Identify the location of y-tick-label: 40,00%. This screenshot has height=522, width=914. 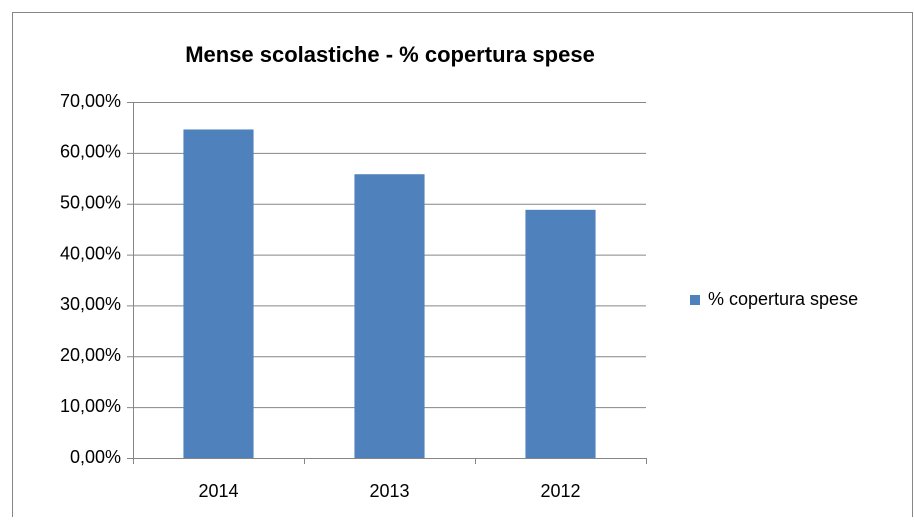
(90, 253).